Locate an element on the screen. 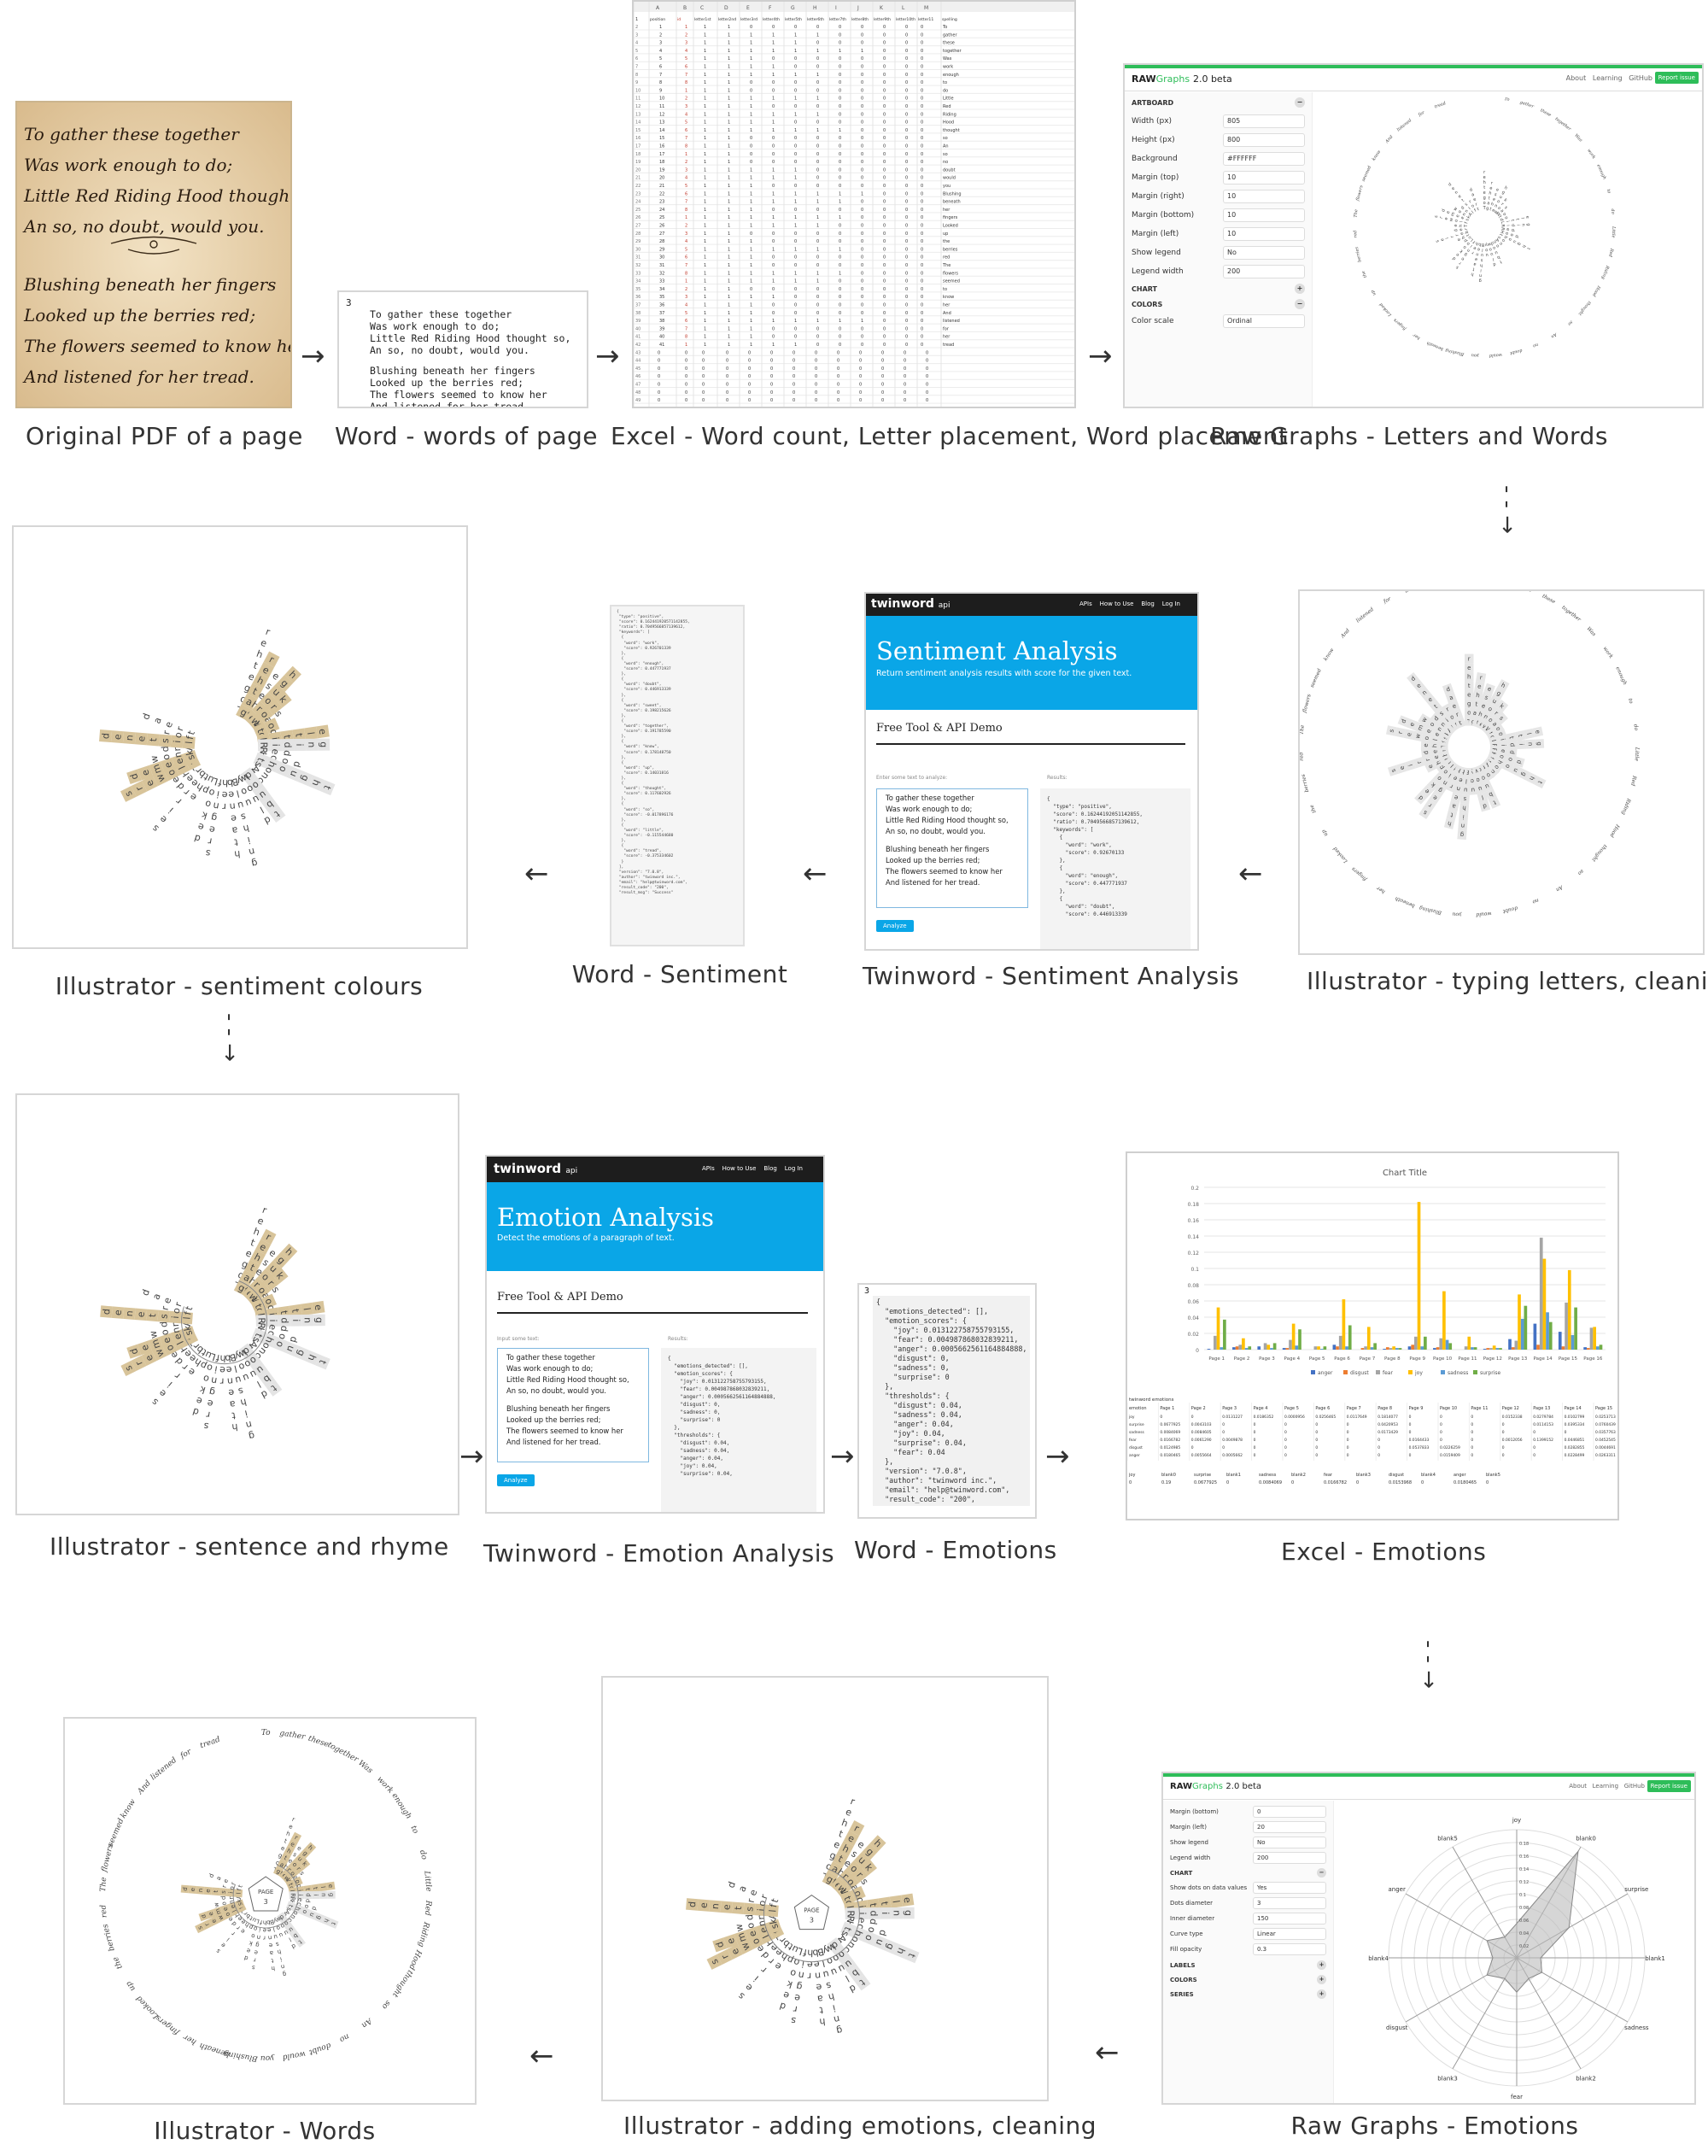 The height and width of the screenshot is (2156, 1708). column-header: D is located at coordinates (726, 8).